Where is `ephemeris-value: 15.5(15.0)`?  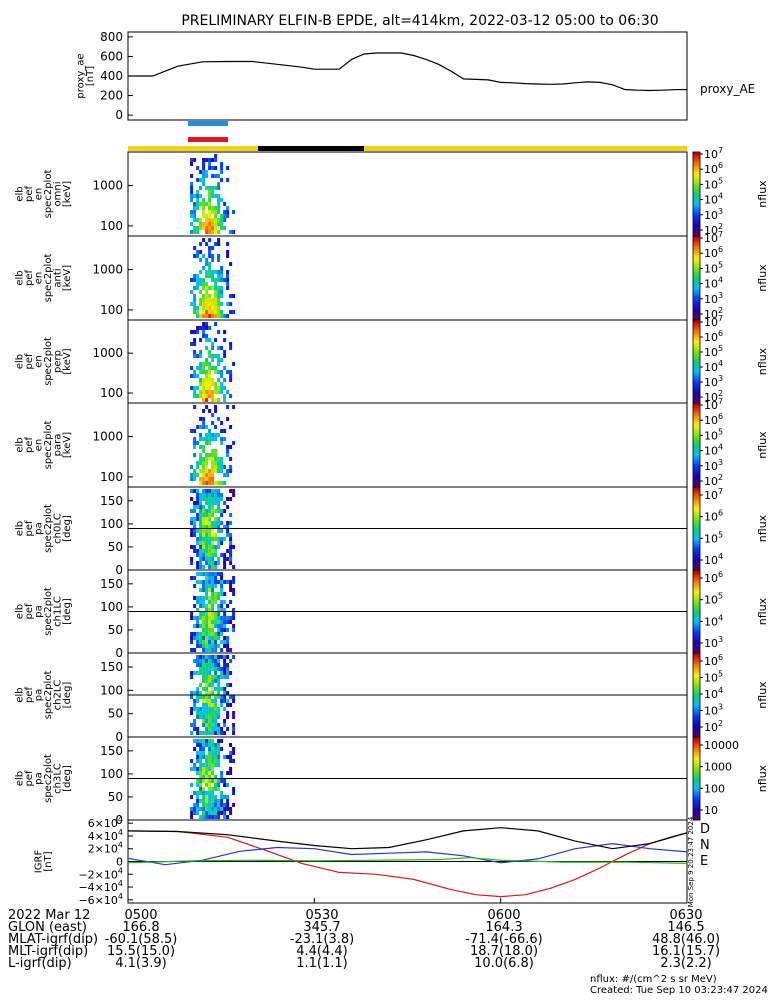 ephemeris-value: 15.5(15.0) is located at coordinates (141, 951).